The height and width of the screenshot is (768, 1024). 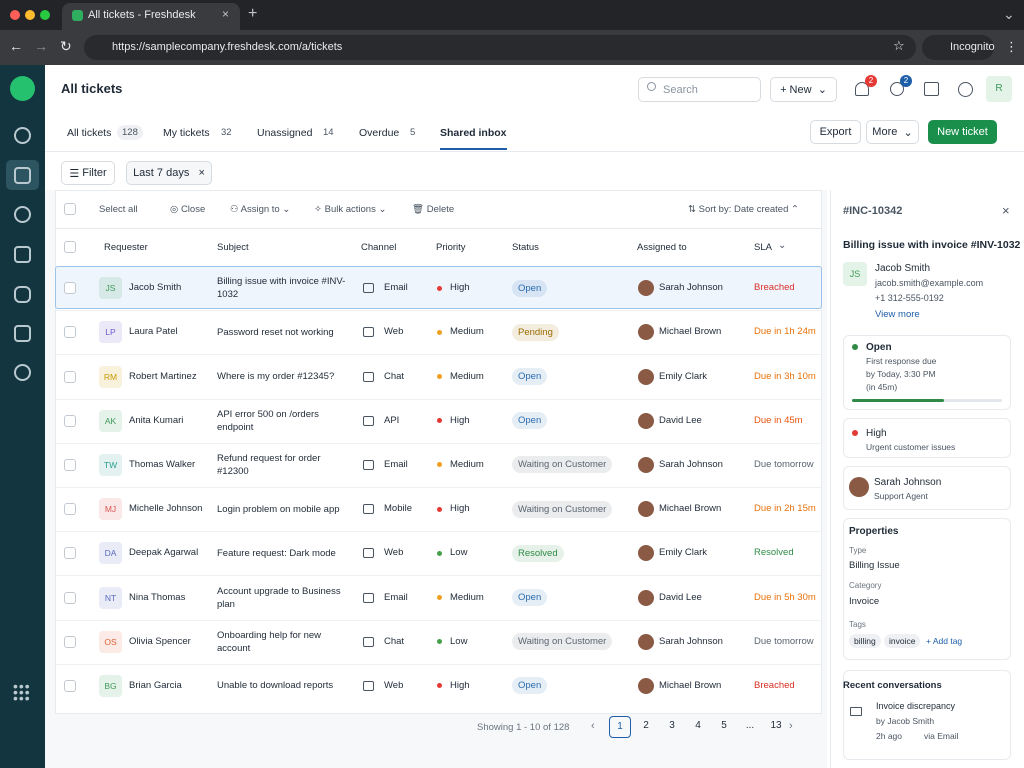 I want to click on settings-icon, so click(x=22, y=372).